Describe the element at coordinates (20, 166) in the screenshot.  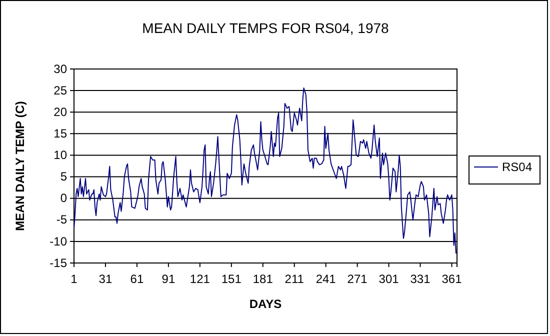
I see `y-axis-title: MEAN DAILY TEMP (C)` at that location.